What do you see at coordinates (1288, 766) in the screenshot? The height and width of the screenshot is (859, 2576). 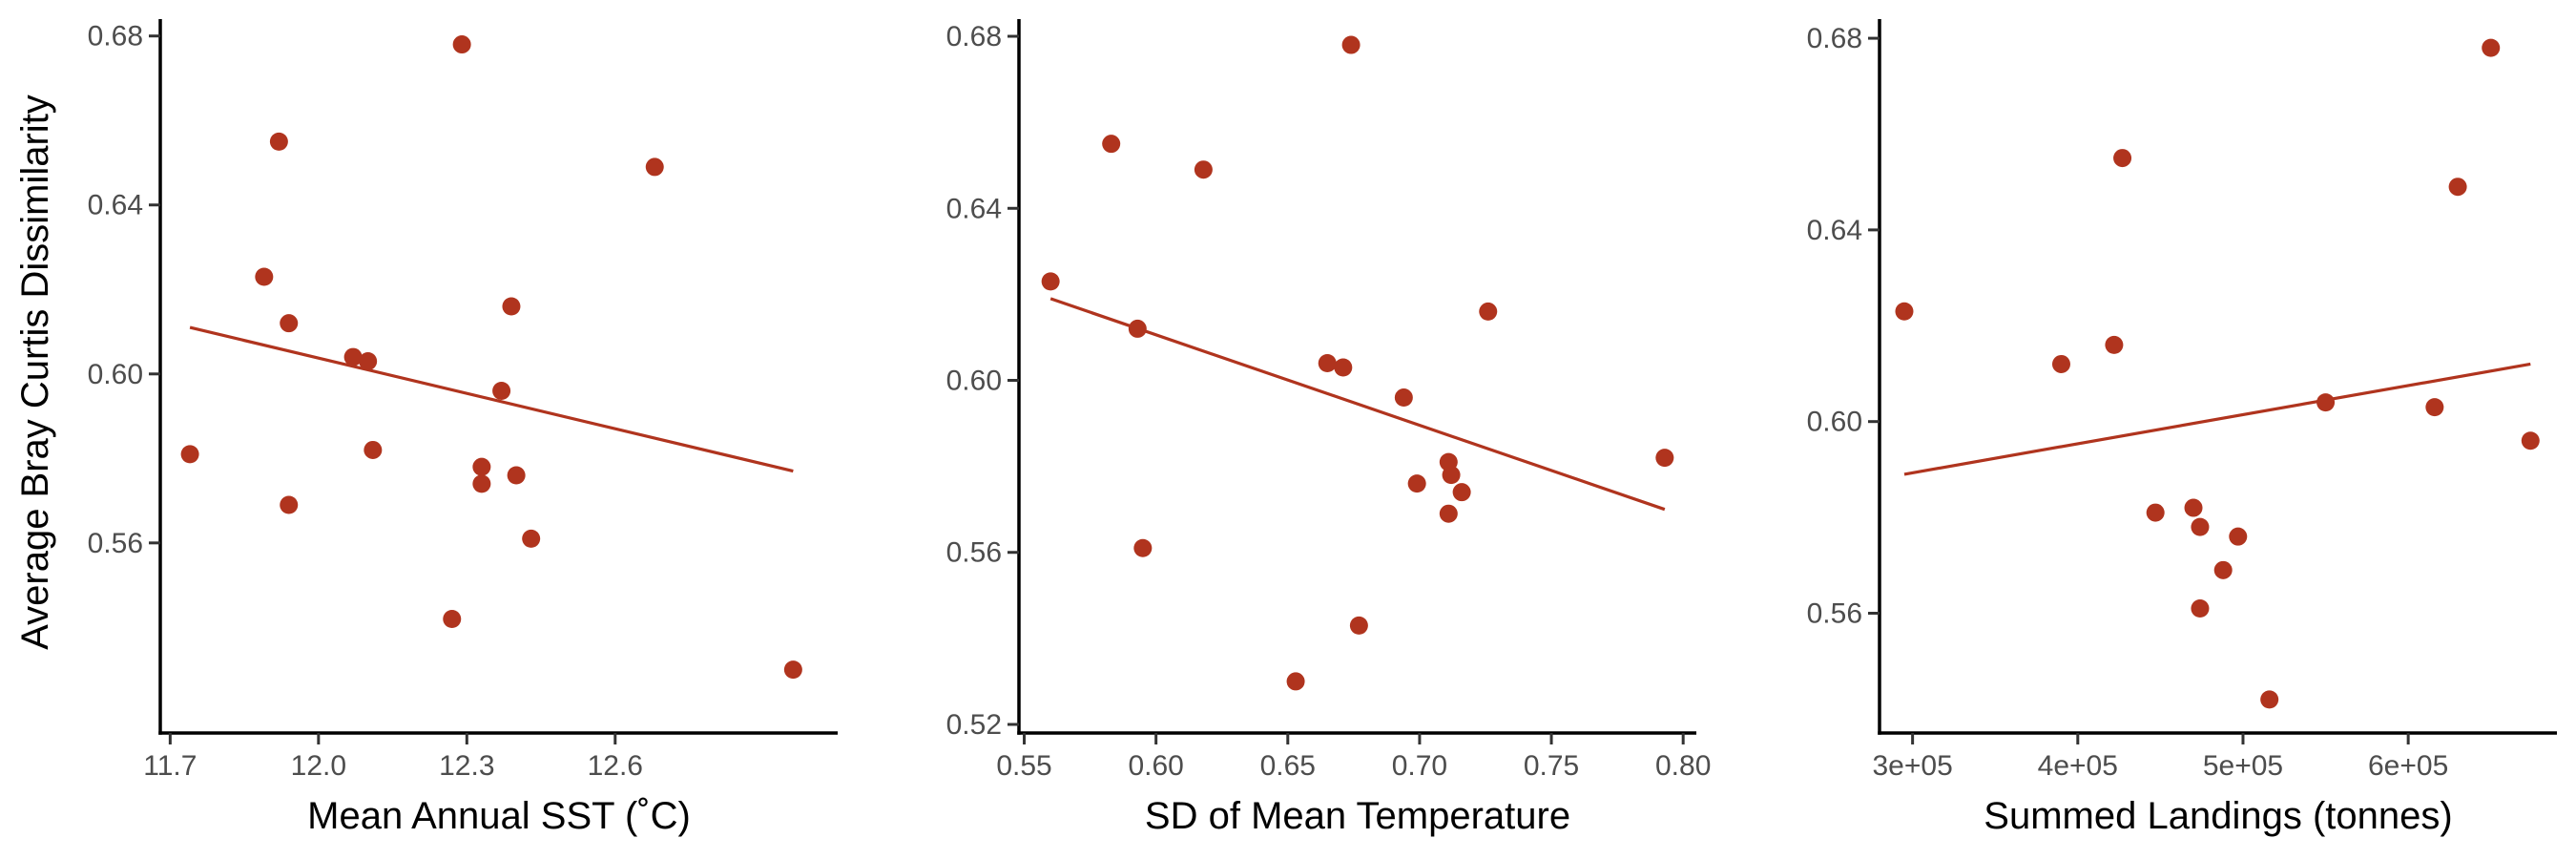 I see `x-tick-label: 0.65` at bounding box center [1288, 766].